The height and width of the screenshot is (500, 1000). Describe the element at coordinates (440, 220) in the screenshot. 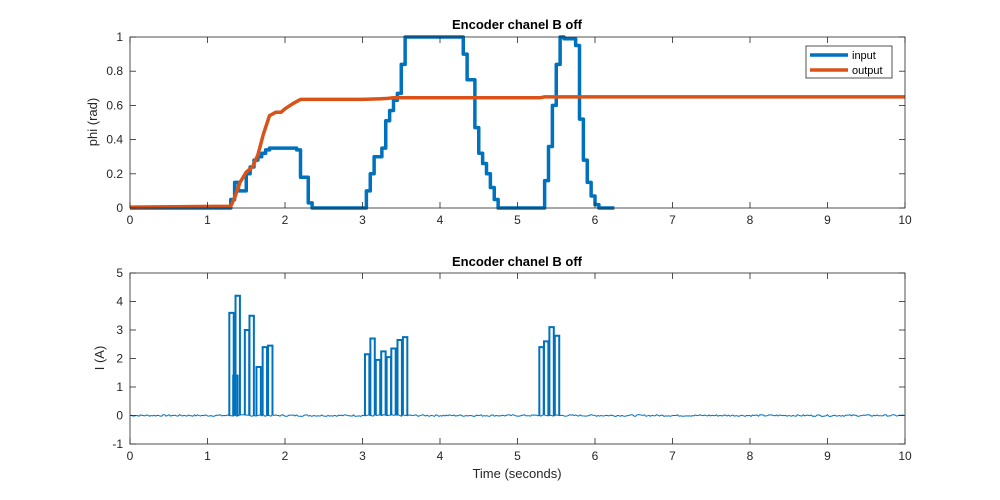

I see `top-x-tick-label: 4` at that location.